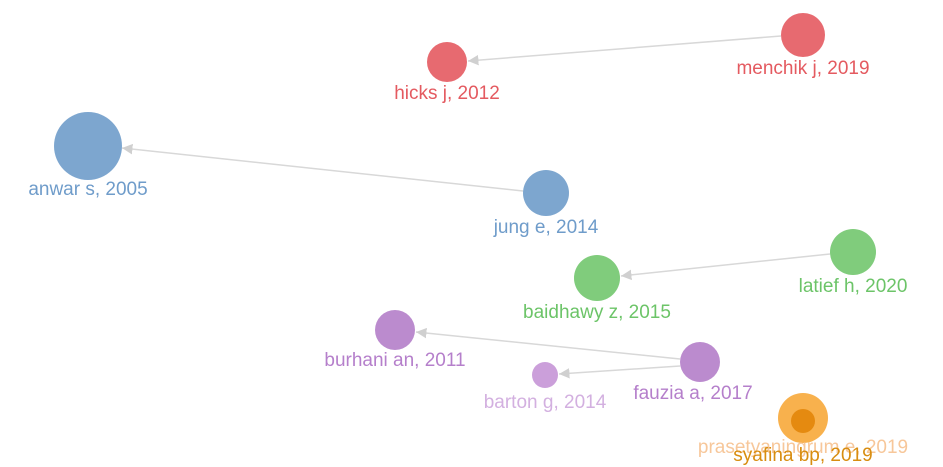 The width and height of the screenshot is (943, 467). Describe the element at coordinates (853, 286) in the screenshot. I see `node-label: latief h, 2020` at that location.